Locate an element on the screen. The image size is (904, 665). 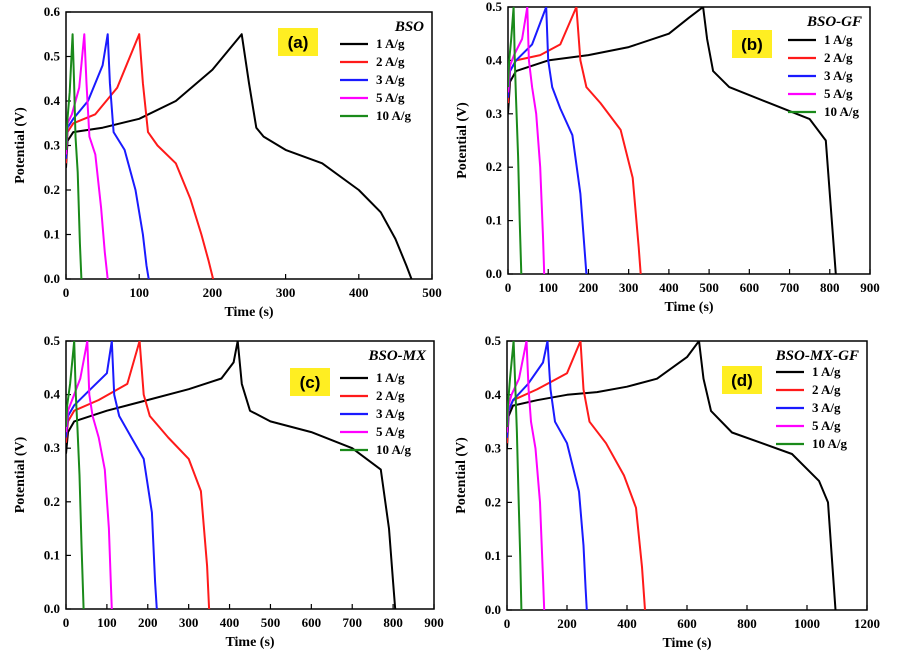
panel-label: (c) is located at coordinates (310, 382).